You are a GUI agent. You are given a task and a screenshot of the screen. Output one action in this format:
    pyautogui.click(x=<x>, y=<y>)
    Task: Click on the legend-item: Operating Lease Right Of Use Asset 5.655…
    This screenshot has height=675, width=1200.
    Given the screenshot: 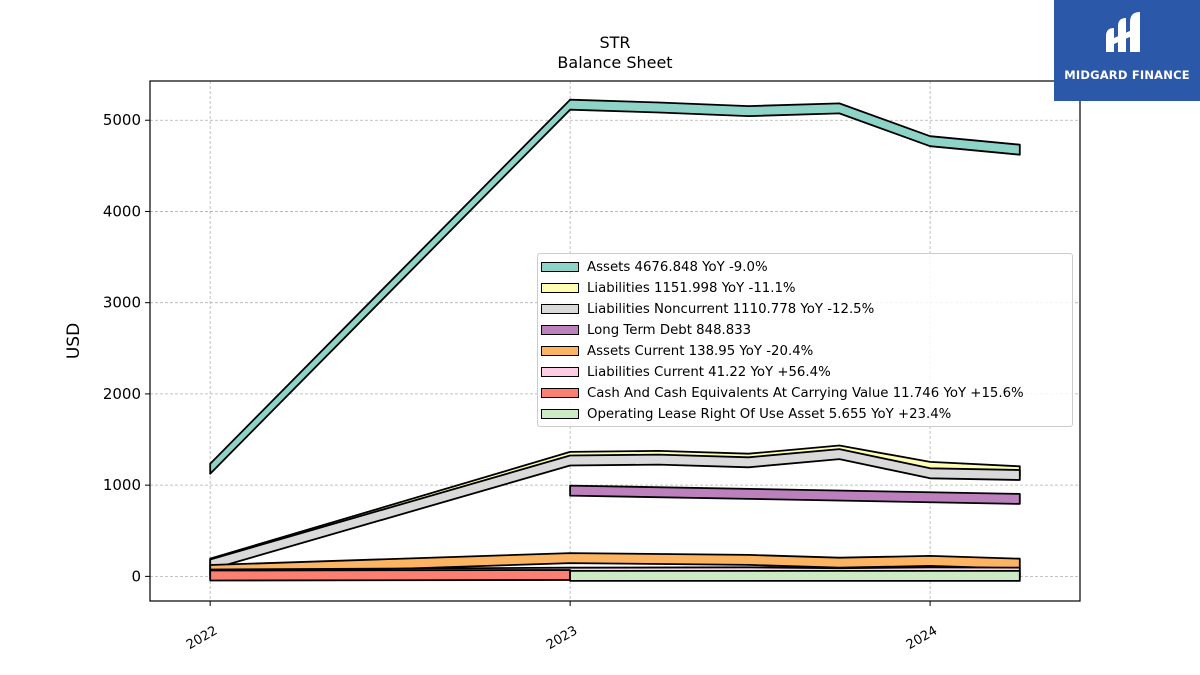 What is the action you would take?
    pyautogui.click(x=744, y=414)
    